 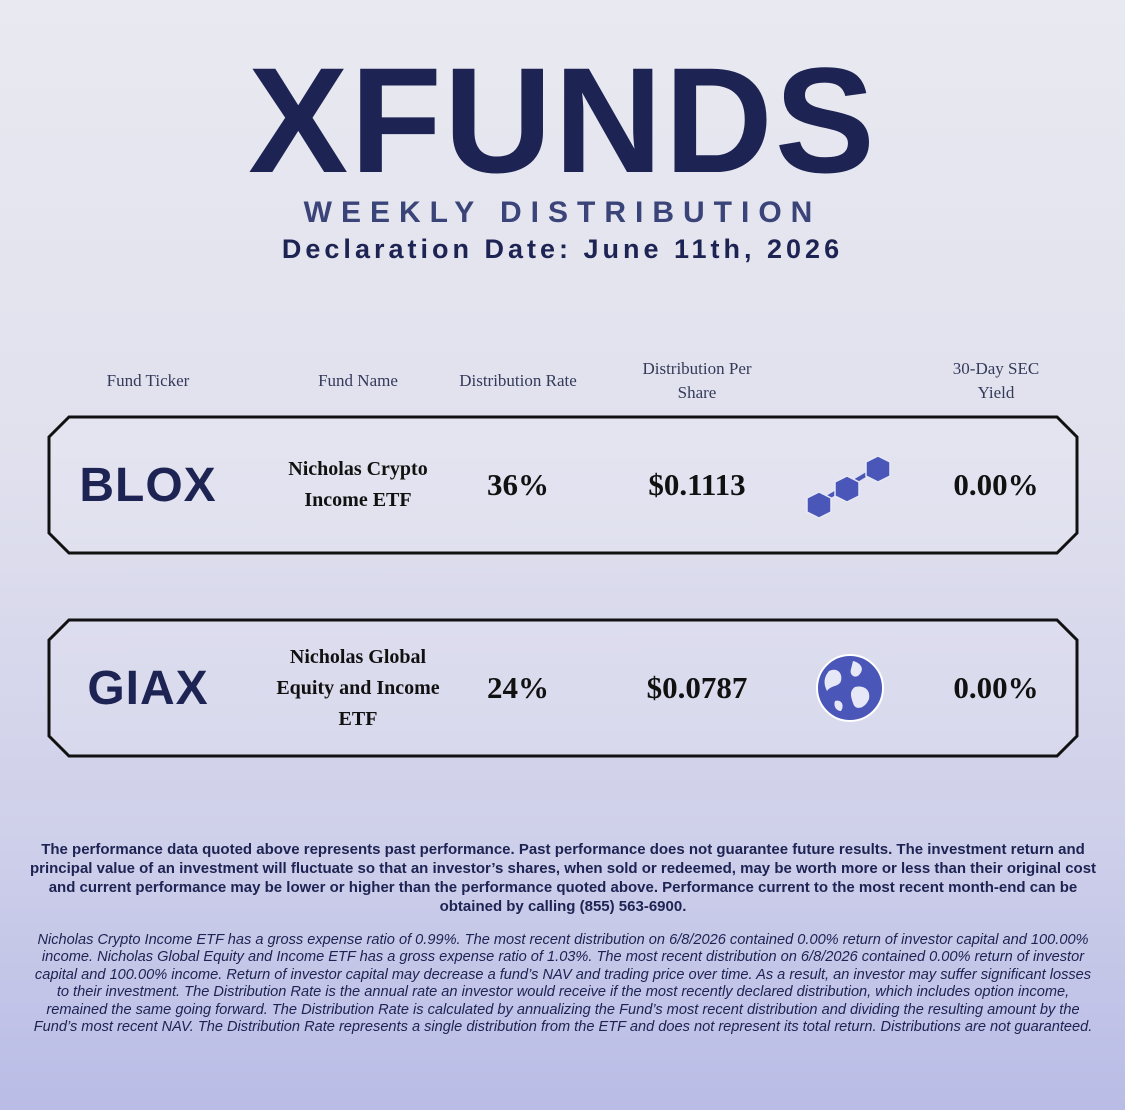 What do you see at coordinates (562, 249) in the screenshot?
I see `declaration-date: Declaration Date: June 11th, 2026` at bounding box center [562, 249].